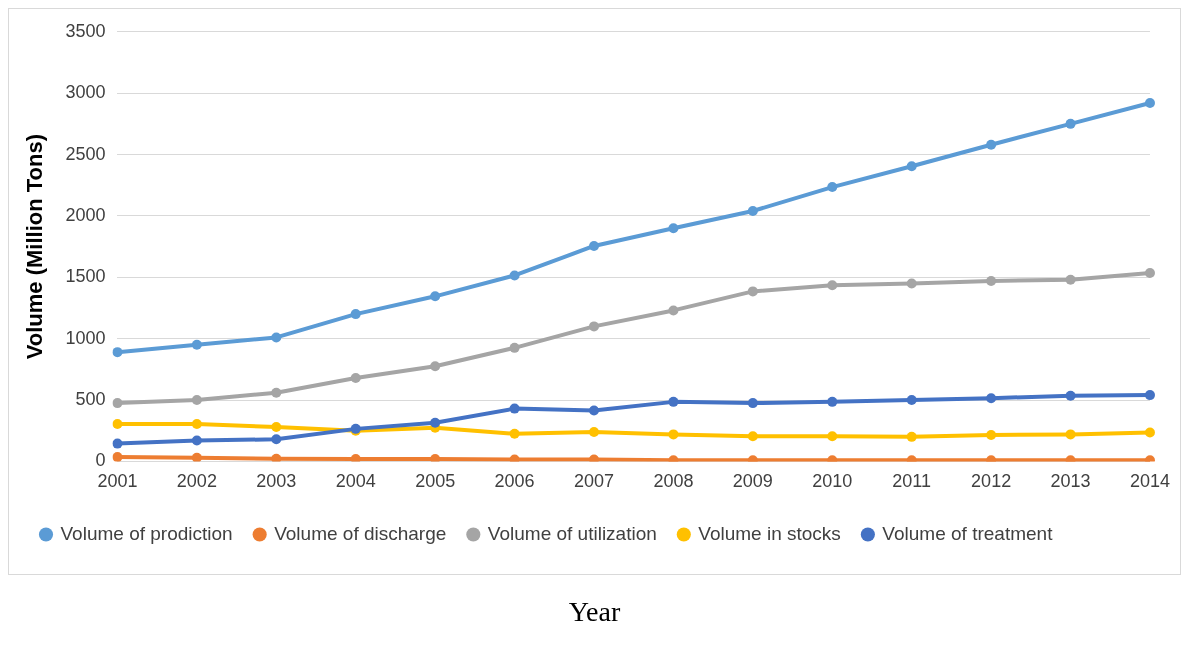 Image resolution: width=1189 pixels, height=651 pixels. What do you see at coordinates (85, 30) in the screenshot?
I see `y-tick-label: 3500` at bounding box center [85, 30].